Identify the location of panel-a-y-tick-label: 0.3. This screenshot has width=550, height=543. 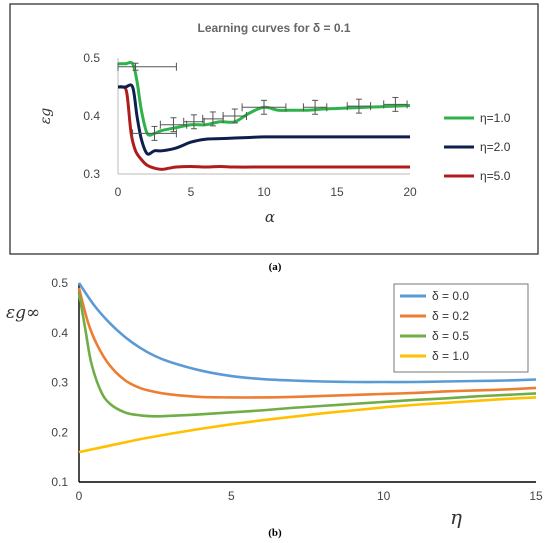
(91, 174).